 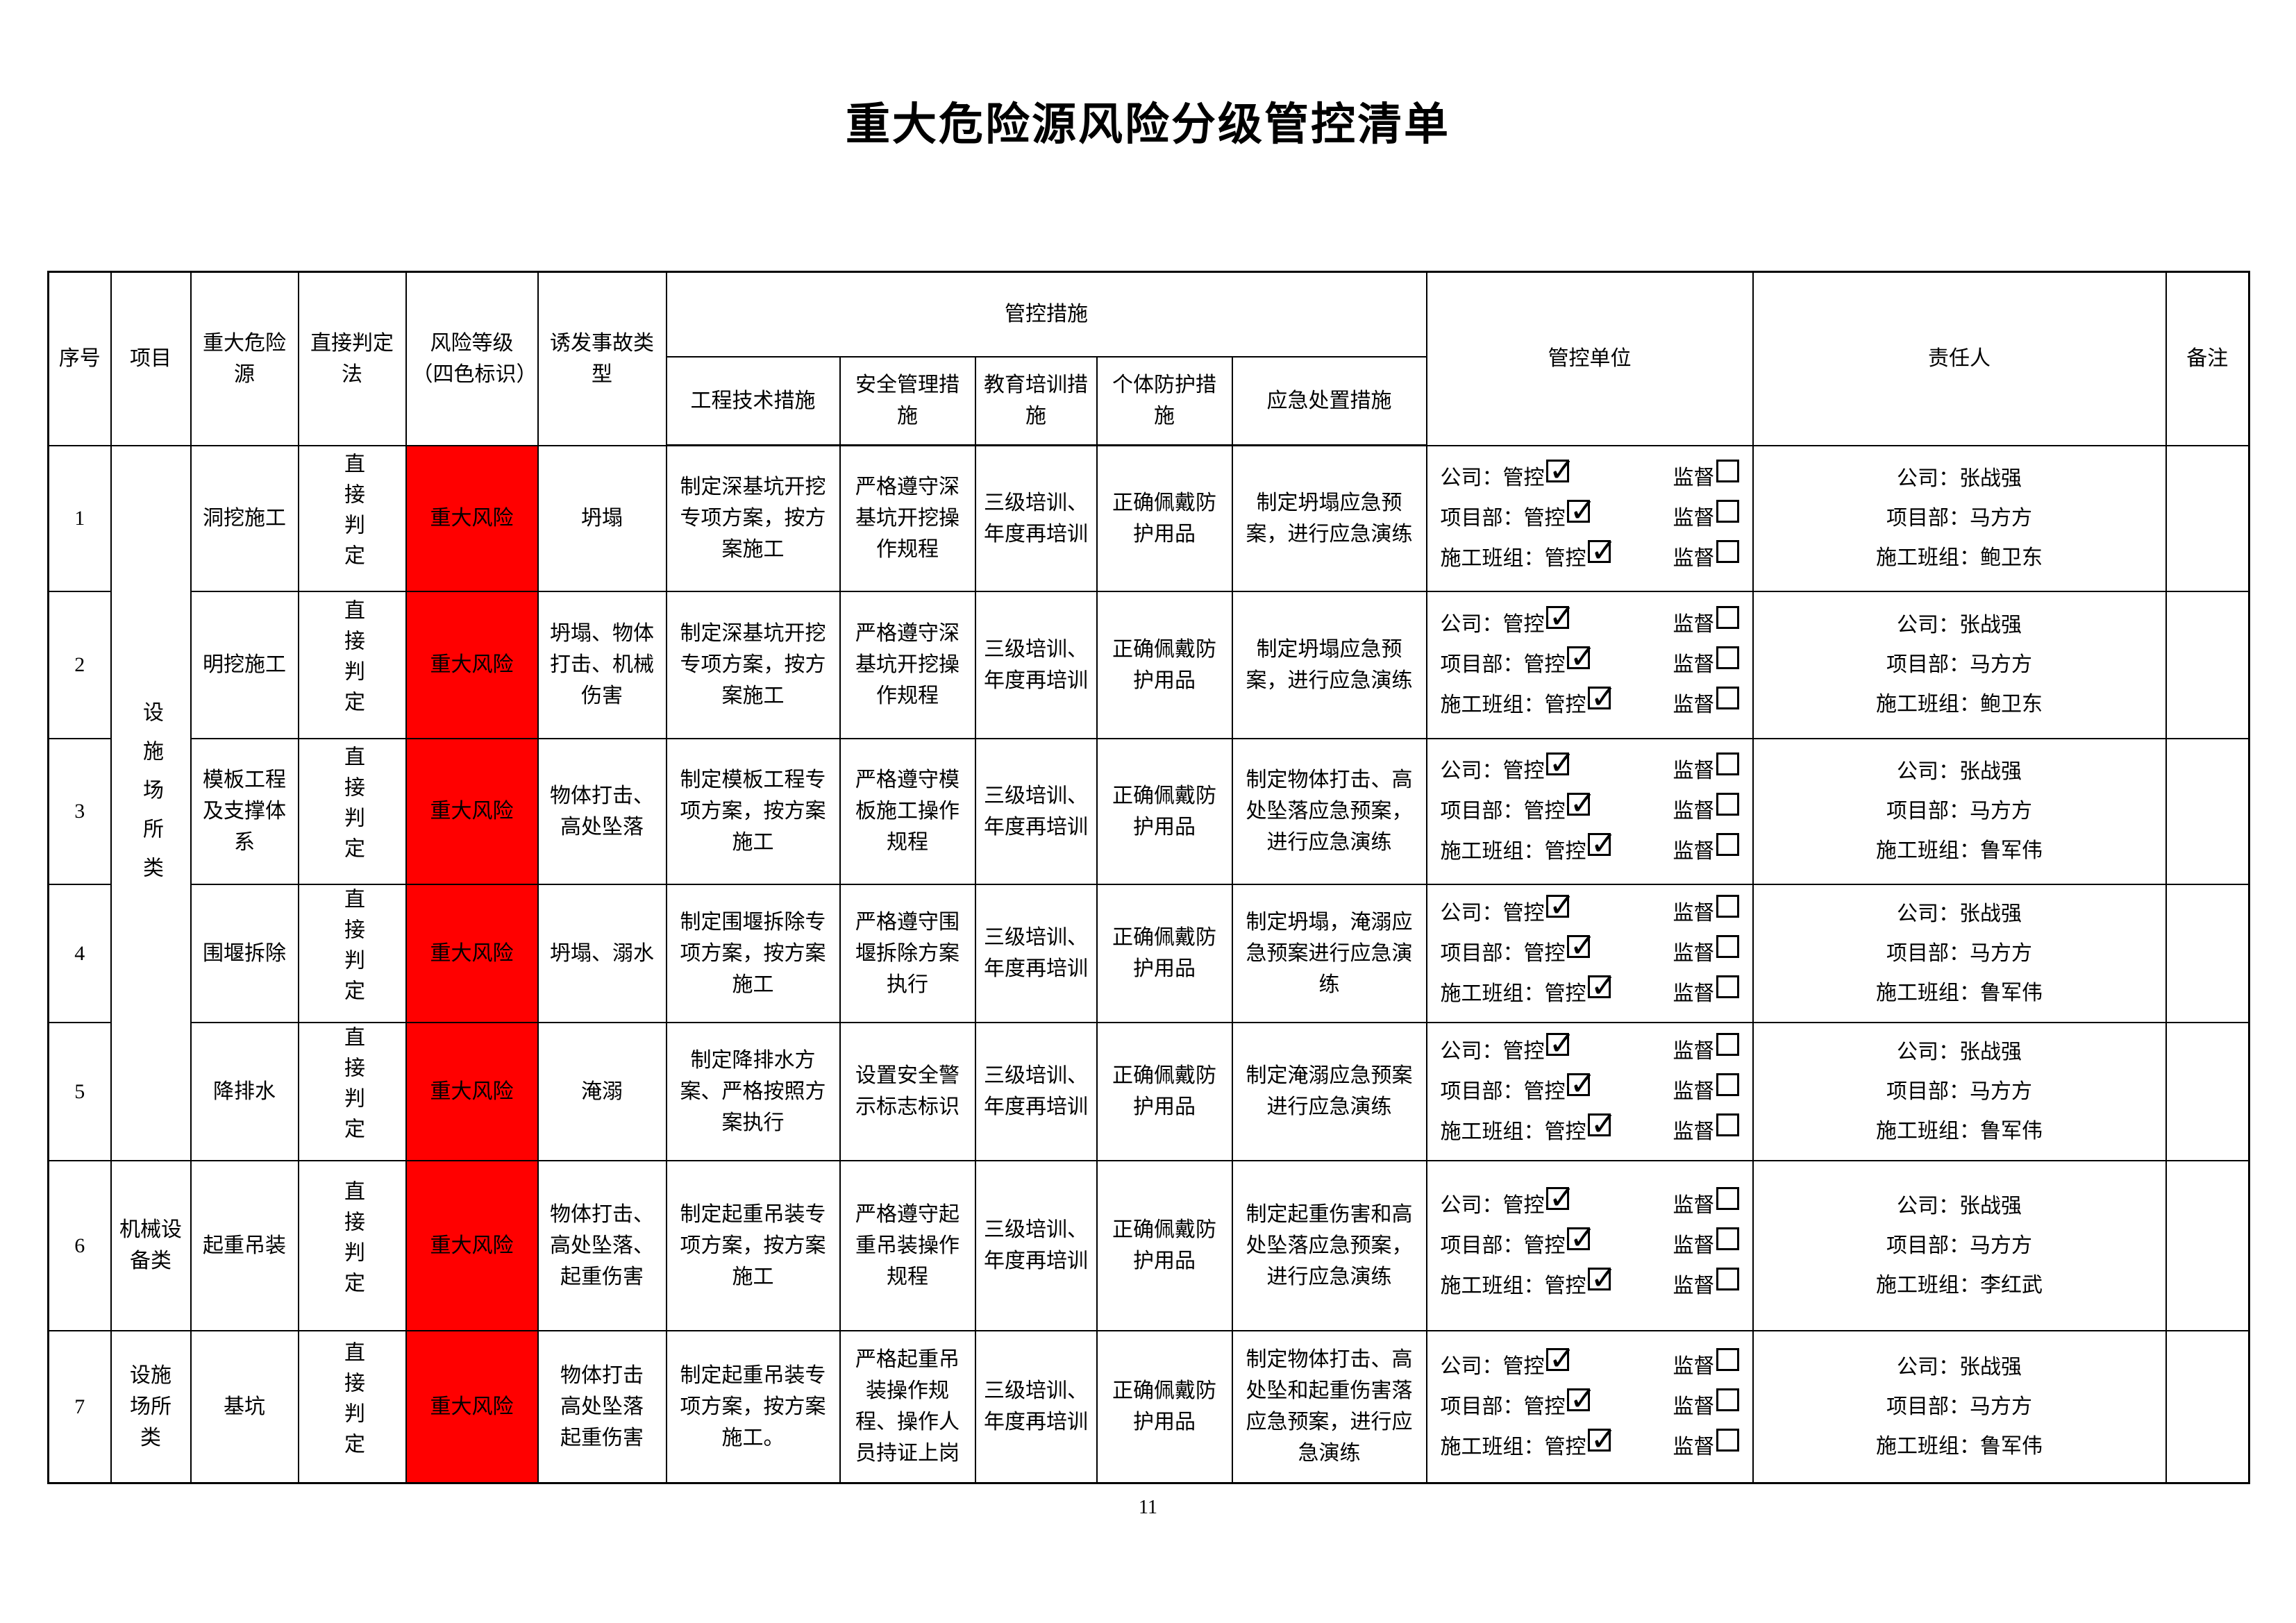 I want to click on cell-accident-type: 物体打击、 高处坠落、 起重伤害, so click(x=602, y=1245).